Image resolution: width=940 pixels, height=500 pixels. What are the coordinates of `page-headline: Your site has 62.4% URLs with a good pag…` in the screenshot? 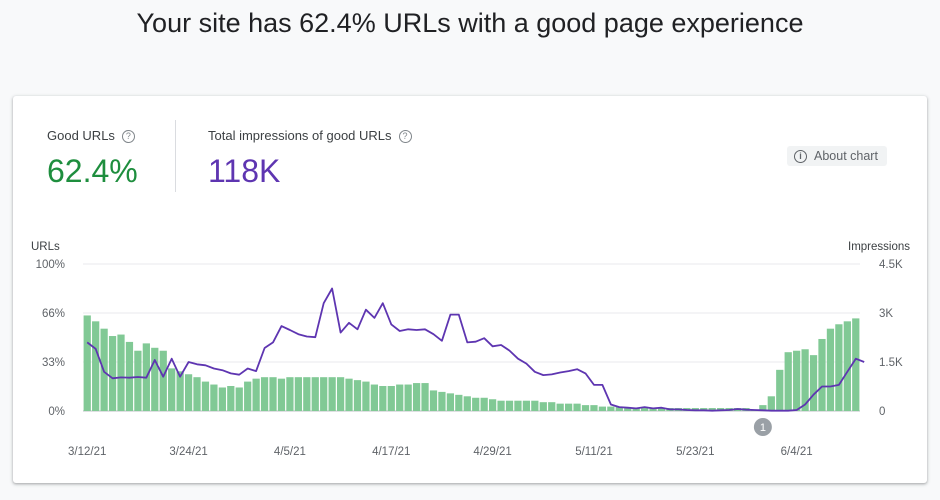 It's located at (470, 23).